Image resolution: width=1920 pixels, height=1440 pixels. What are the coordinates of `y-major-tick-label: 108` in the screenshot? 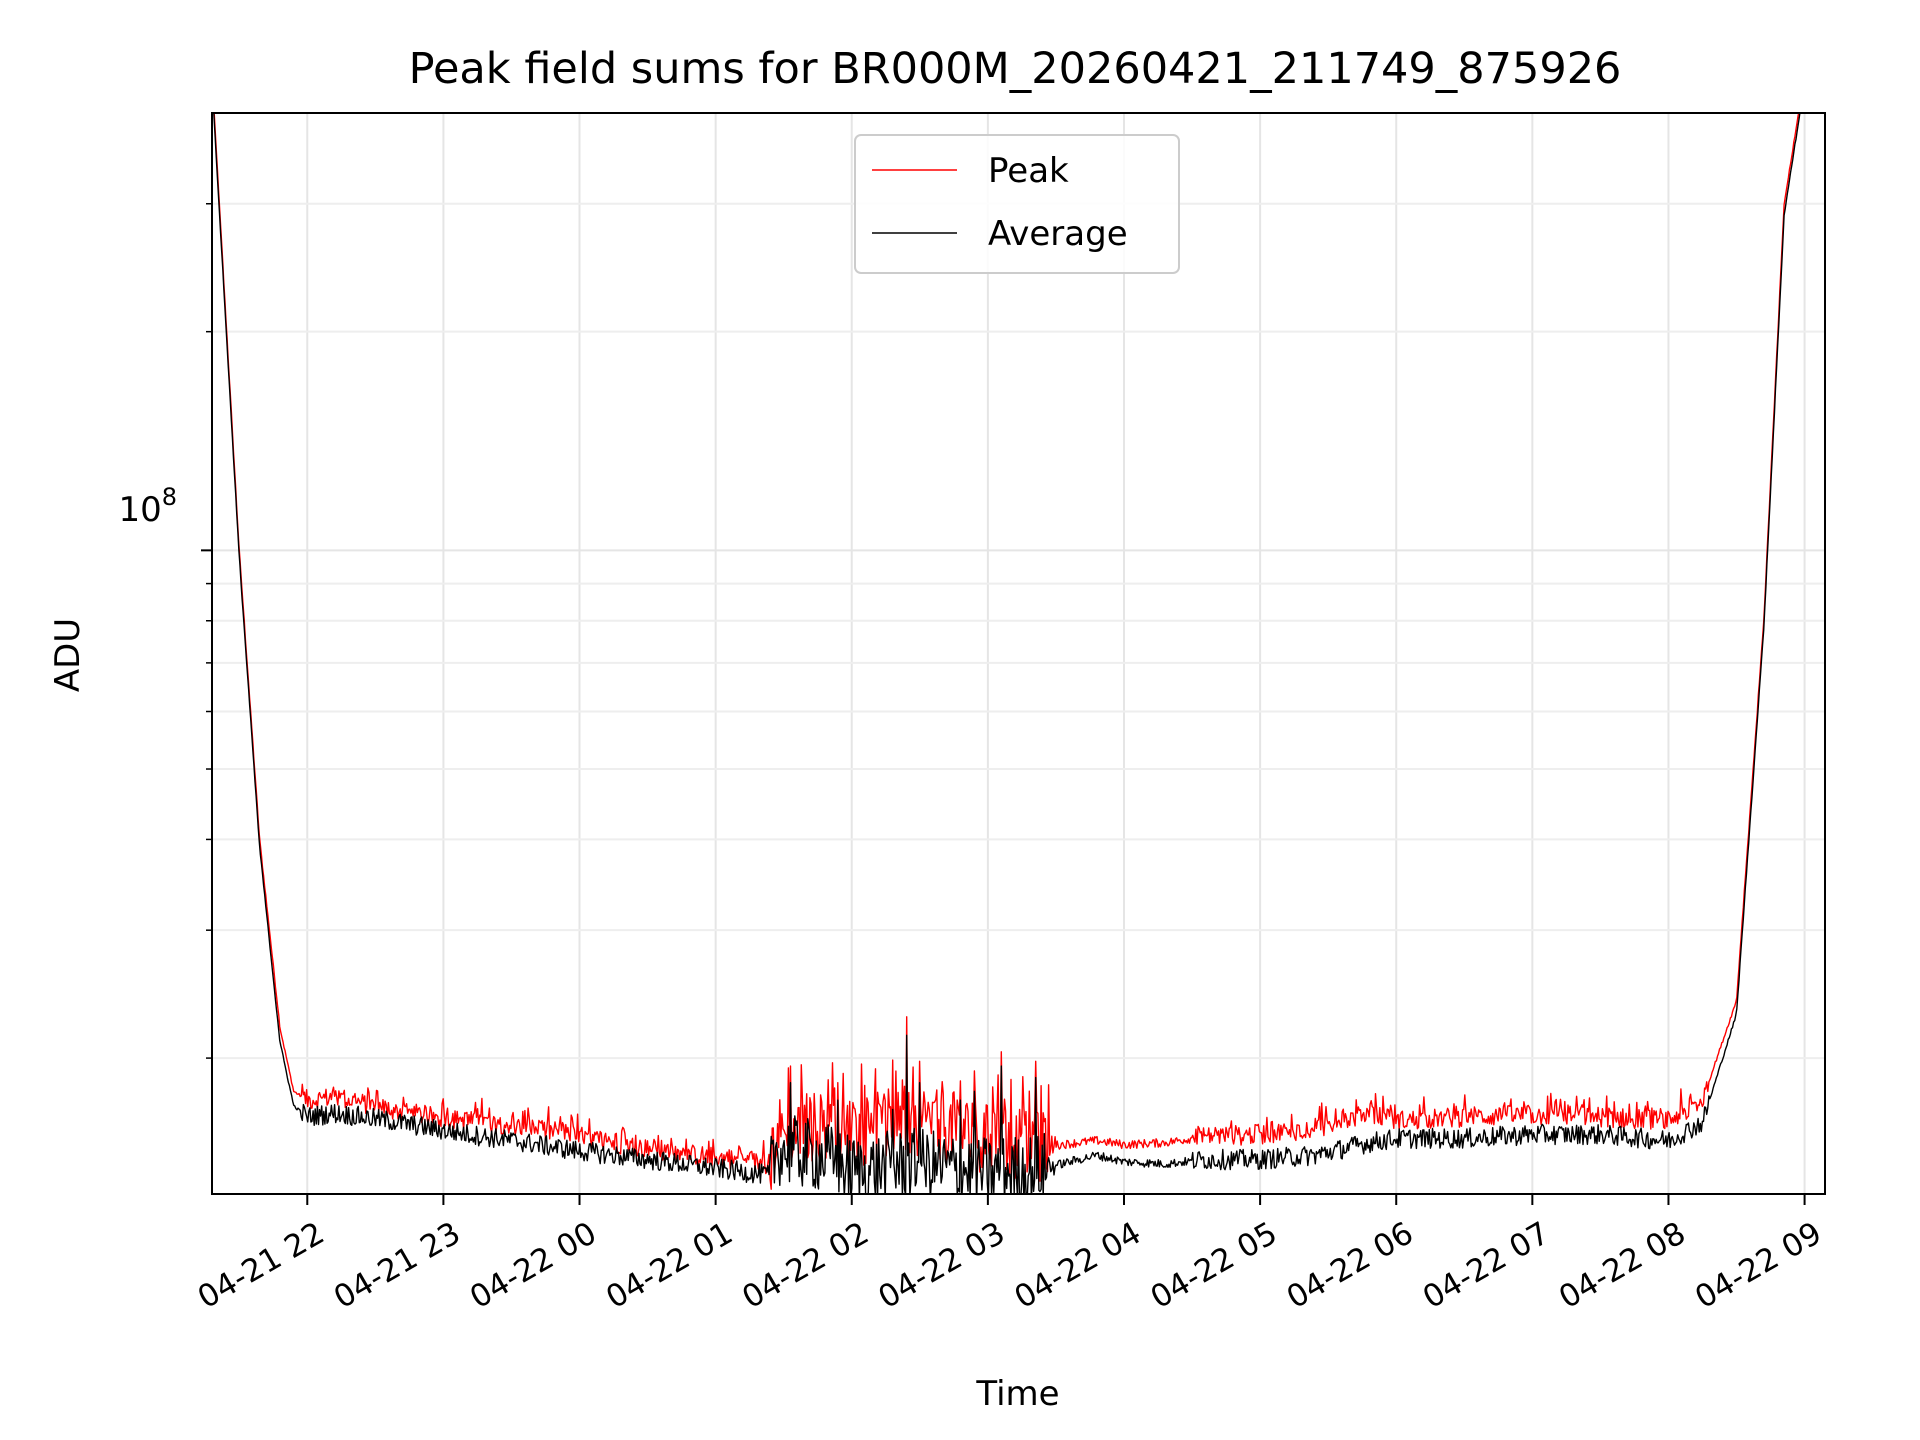 It's located at (147, 506).